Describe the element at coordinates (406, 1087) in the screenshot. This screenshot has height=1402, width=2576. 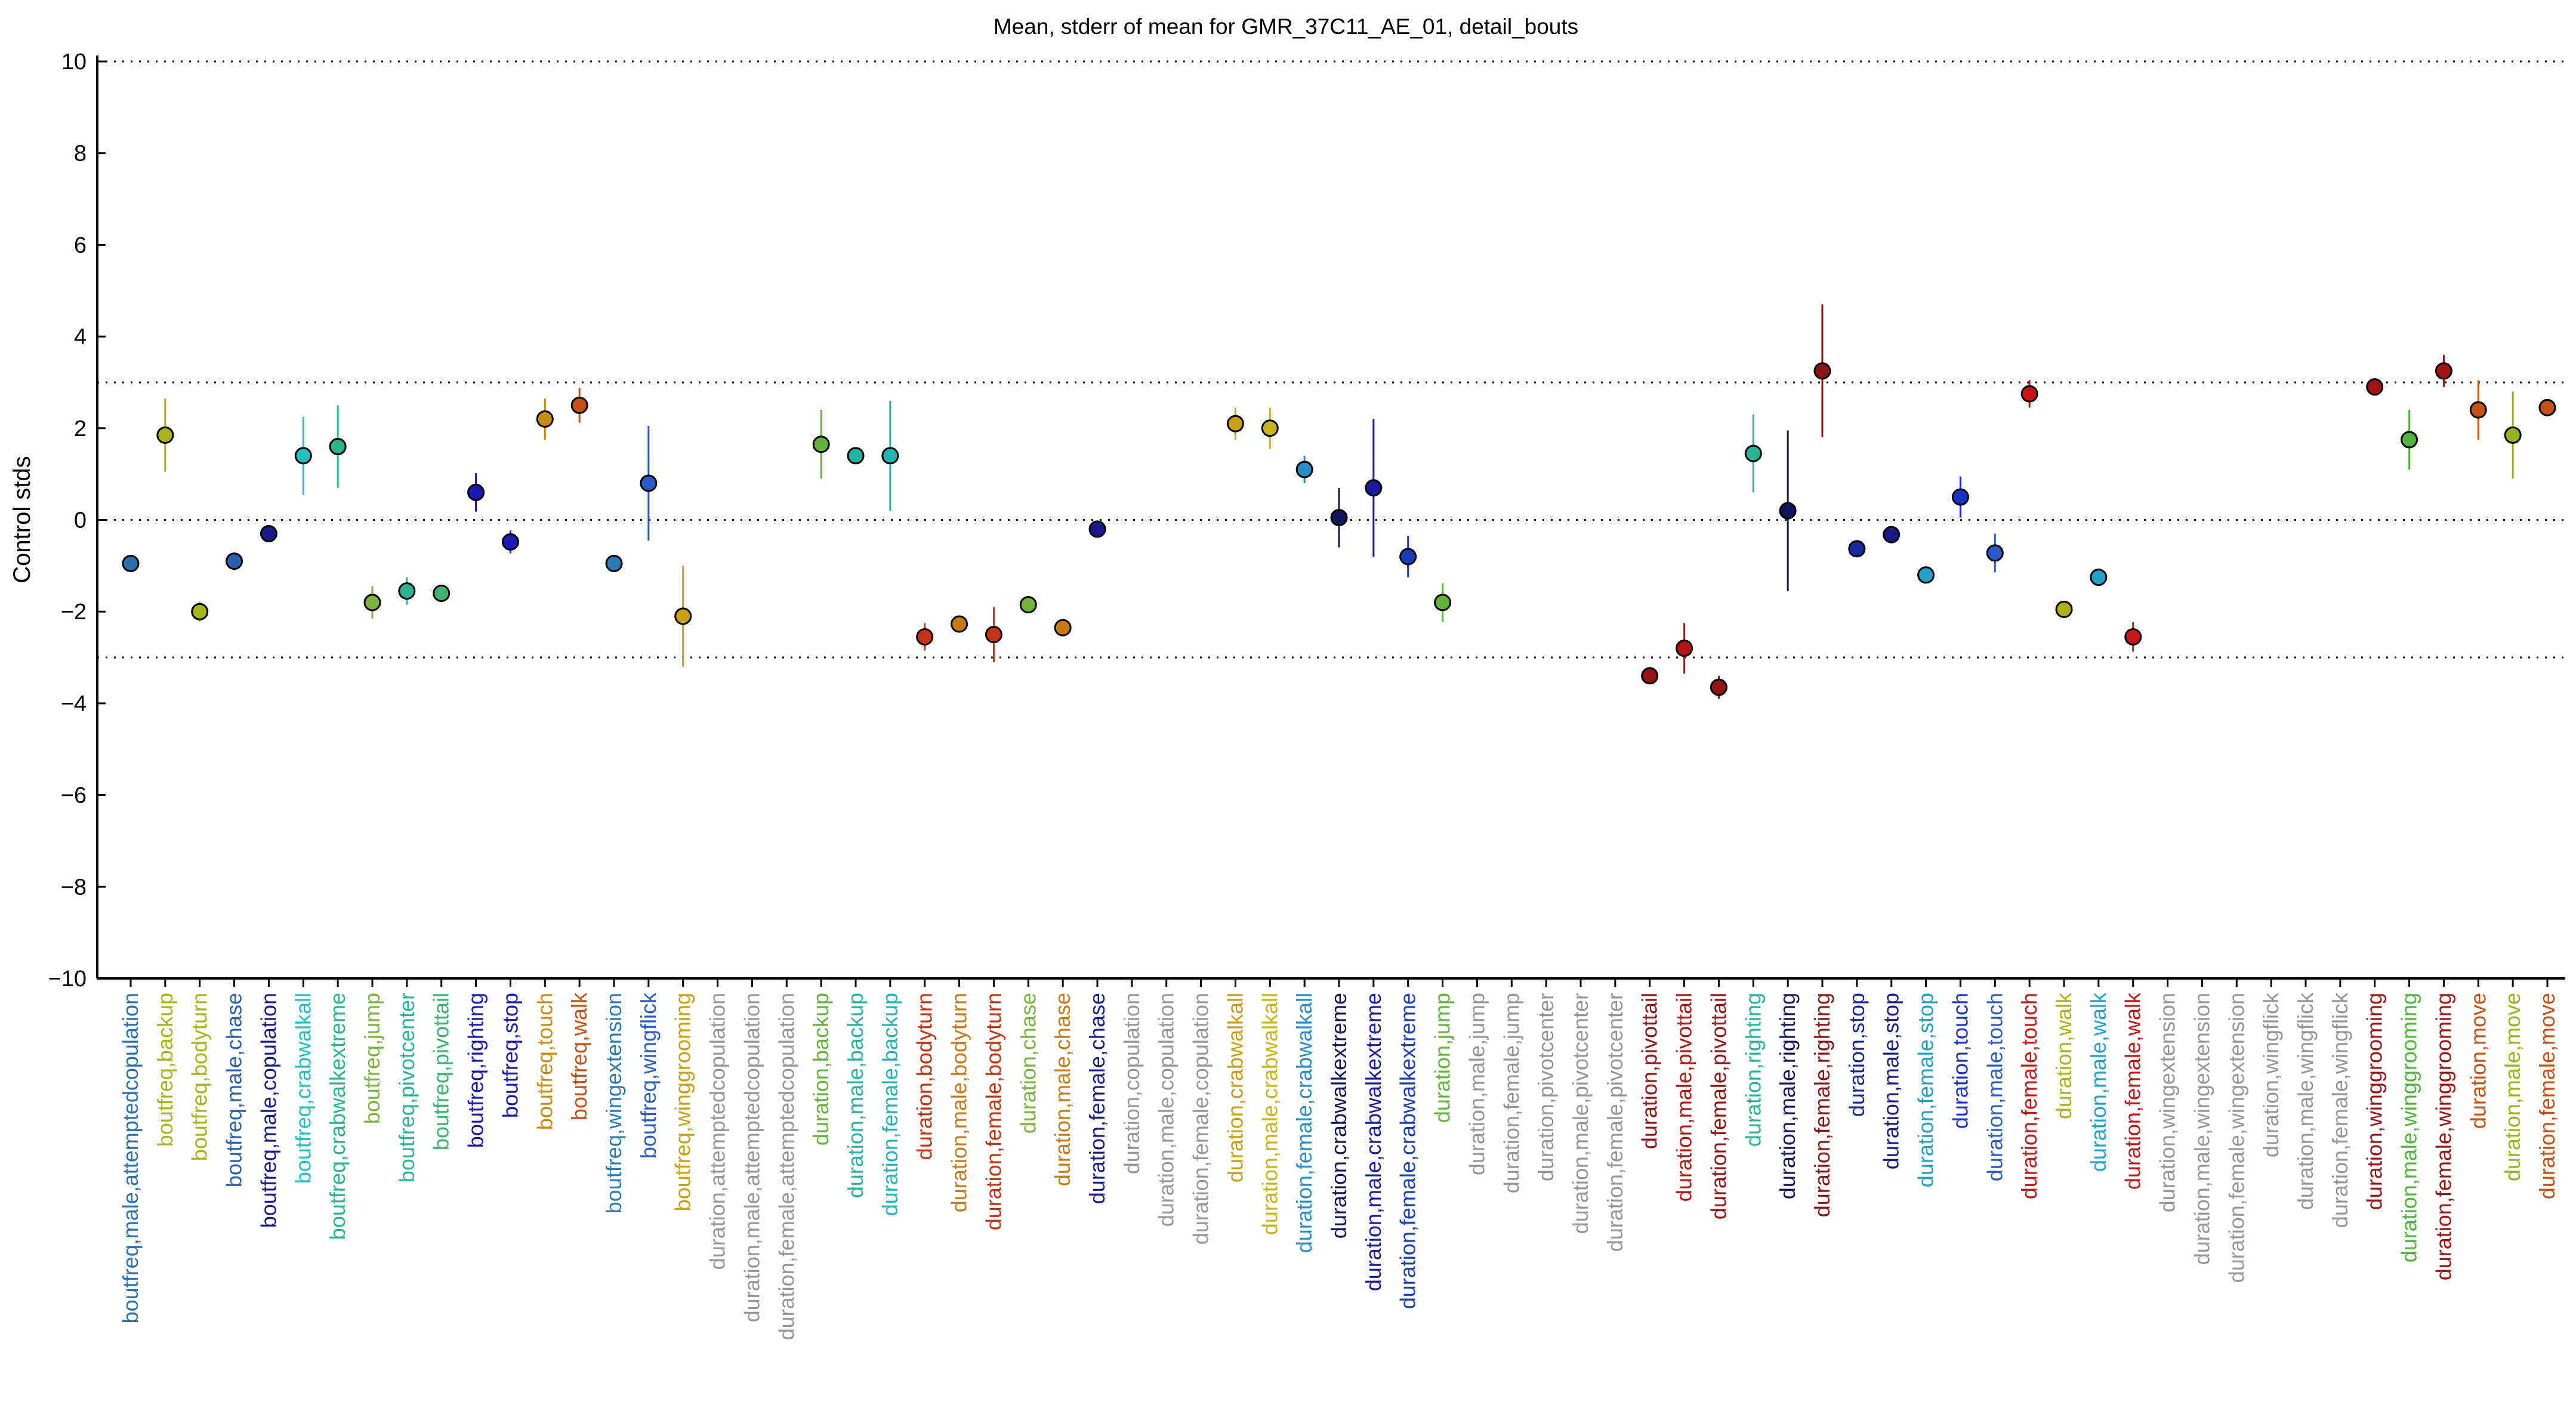
I see `x-tick-label: boutfreq,pivotcenter` at that location.